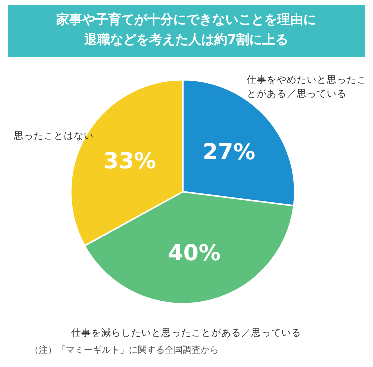  I want to click on slice-label: 仕事を減らしたいと思ったことがある／思っている, so click(186, 334).